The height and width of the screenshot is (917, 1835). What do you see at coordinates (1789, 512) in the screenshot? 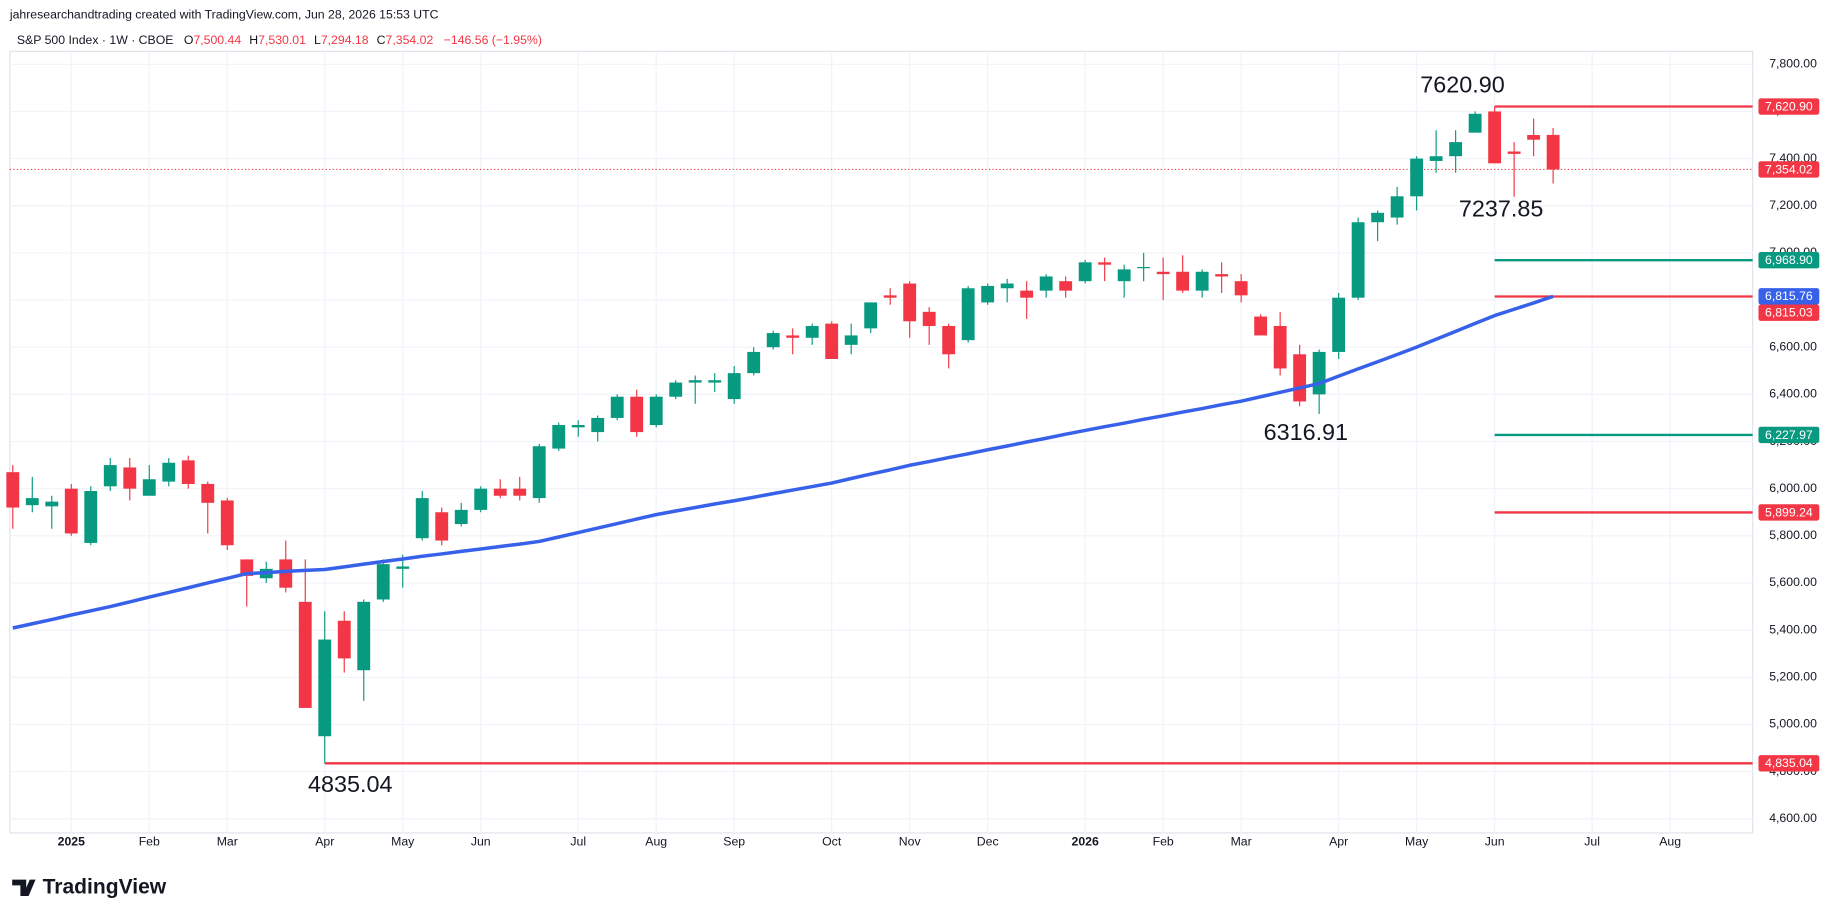
I see `price-badge-label: 5,899.24` at bounding box center [1789, 512].